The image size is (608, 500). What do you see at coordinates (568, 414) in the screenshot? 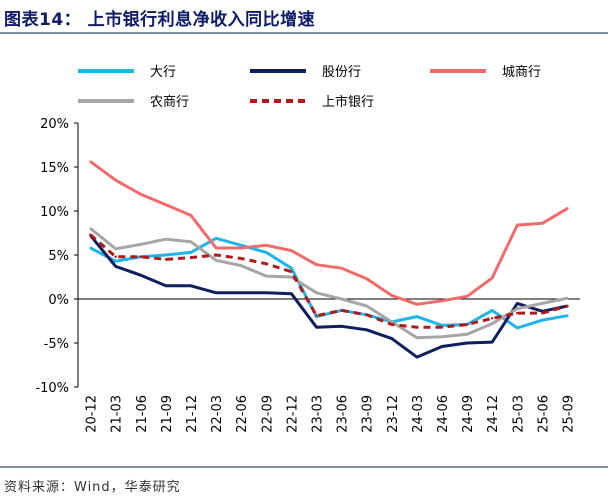
I see `x-tick-label: 25-09` at bounding box center [568, 414].